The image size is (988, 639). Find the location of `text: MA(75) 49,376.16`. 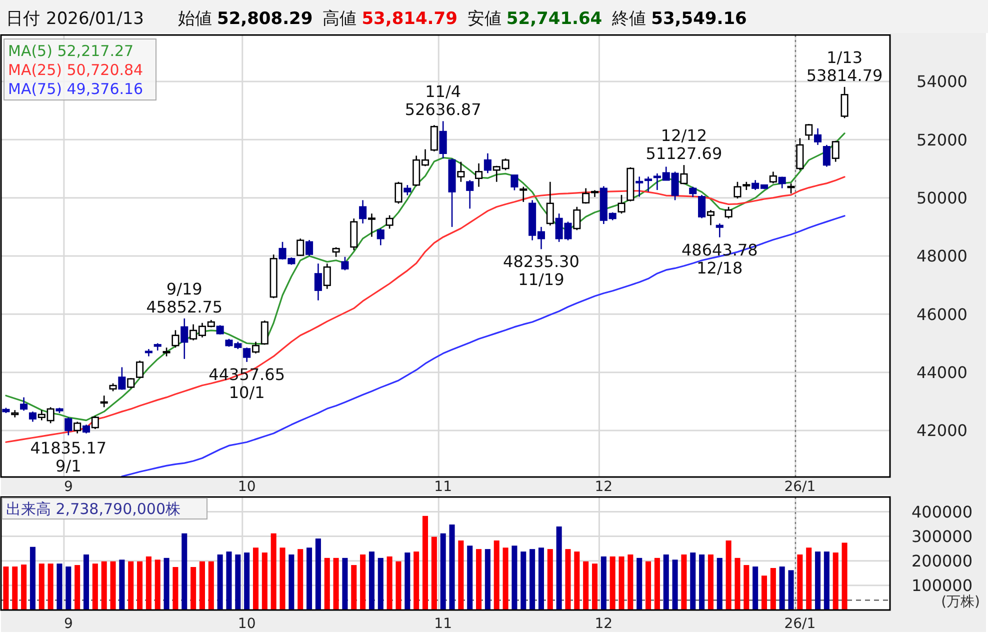

text: MA(75) 49,376.16 is located at coordinates (76, 89).